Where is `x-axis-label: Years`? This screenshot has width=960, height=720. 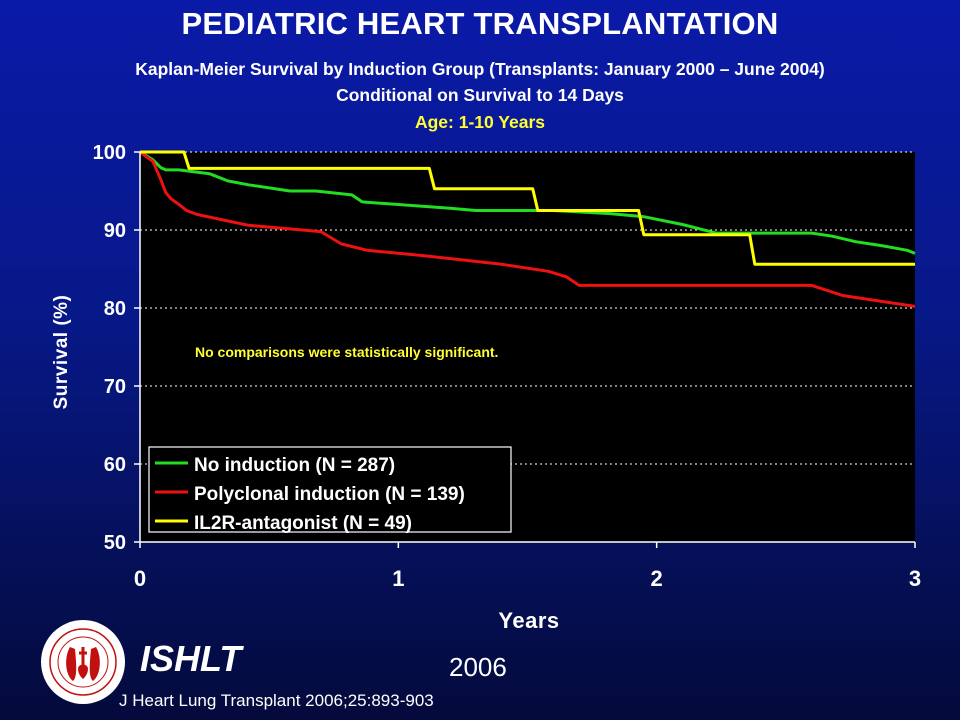
x-axis-label: Years is located at coordinates (529, 620).